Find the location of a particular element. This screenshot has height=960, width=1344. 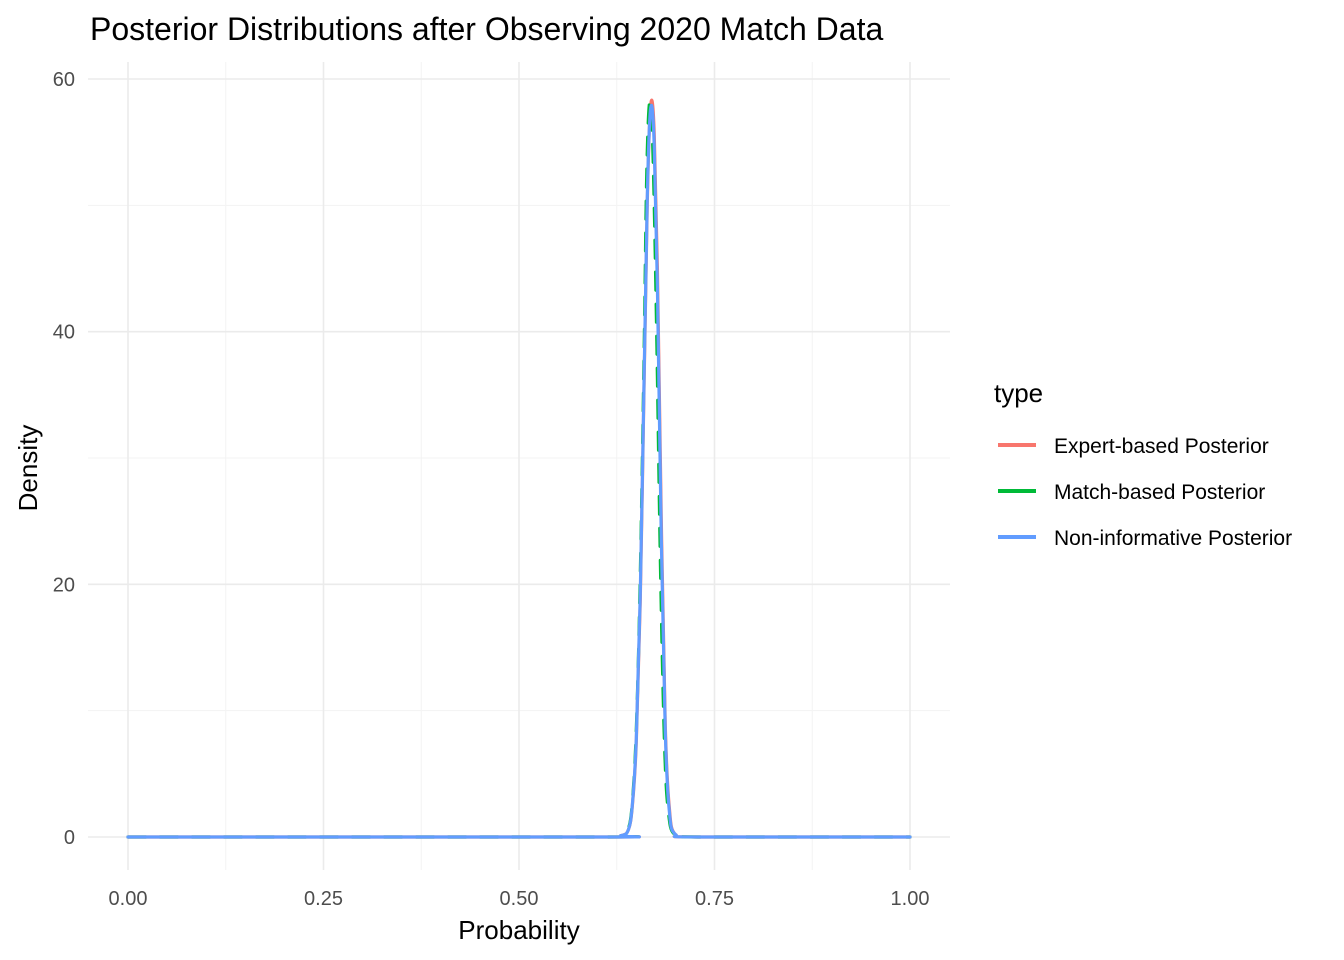

y-tick-label: 0 is located at coordinates (69, 838).